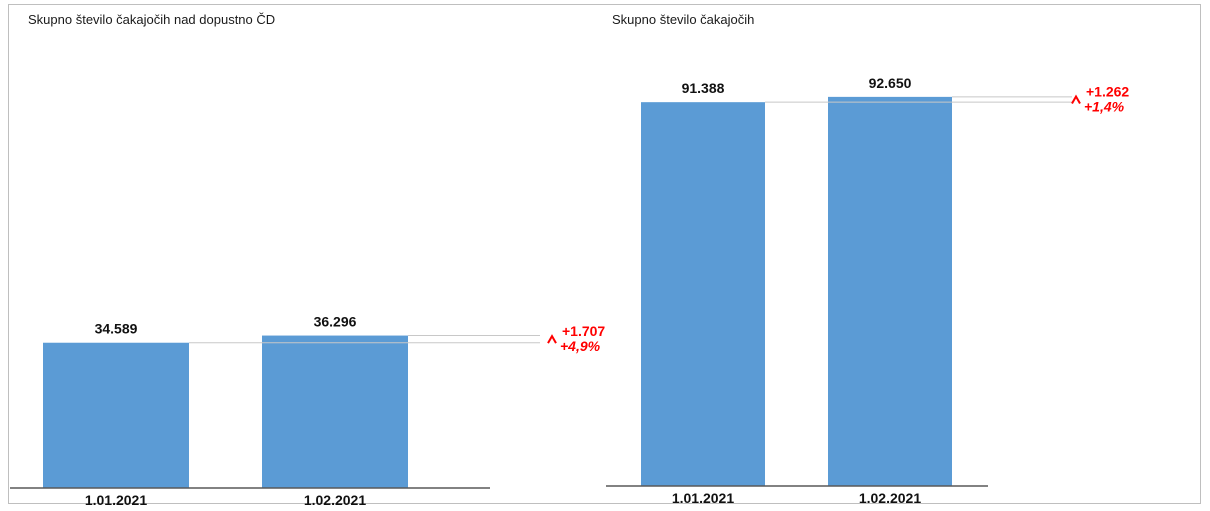 The width and height of the screenshot is (1210, 511). I want to click on bar-value-label: 91.388, so click(703, 88).